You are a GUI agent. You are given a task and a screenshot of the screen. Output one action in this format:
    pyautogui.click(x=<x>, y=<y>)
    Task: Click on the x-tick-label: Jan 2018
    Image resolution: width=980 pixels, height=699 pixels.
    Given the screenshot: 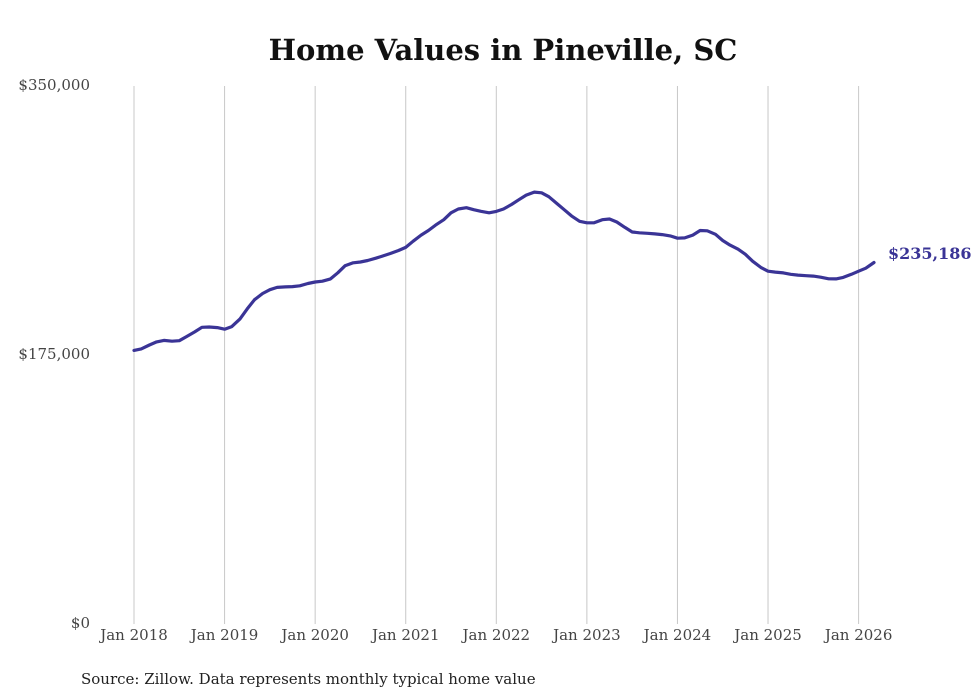 What is the action you would take?
    pyautogui.click(x=133, y=635)
    